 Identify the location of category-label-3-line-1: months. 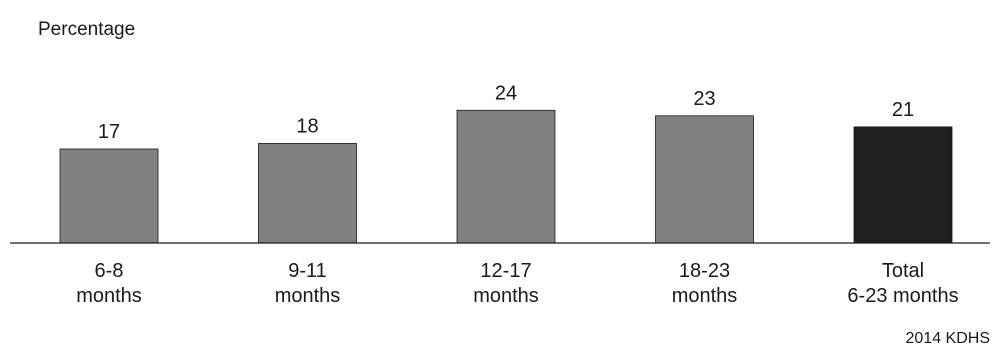
(705, 296).